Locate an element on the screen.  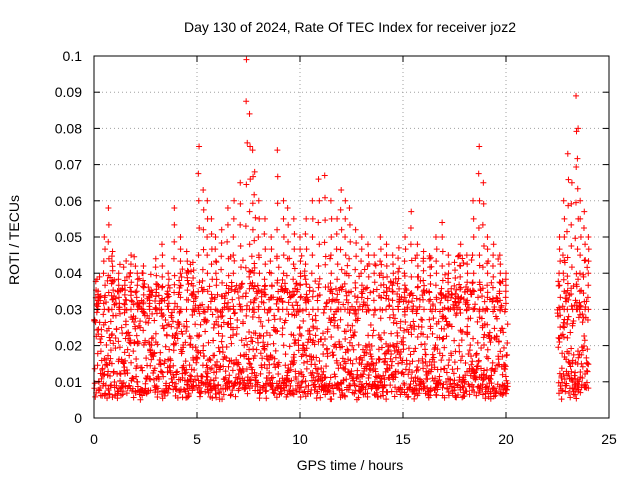
y-tick-label: 0.02 is located at coordinates (68, 346).